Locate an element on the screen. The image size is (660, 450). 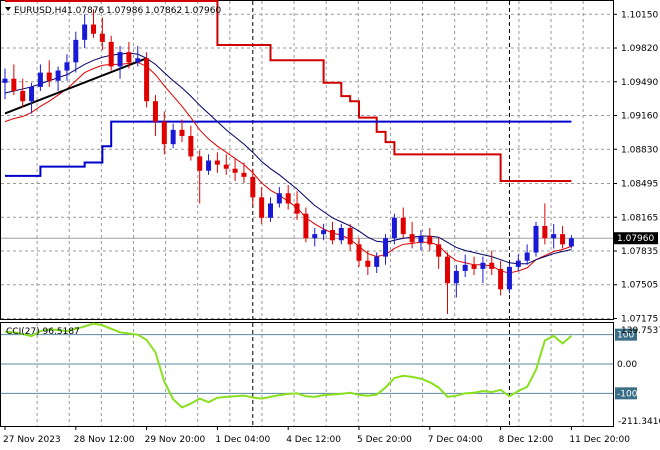
chart-menu-triangle-icon is located at coordinates (8, 9).